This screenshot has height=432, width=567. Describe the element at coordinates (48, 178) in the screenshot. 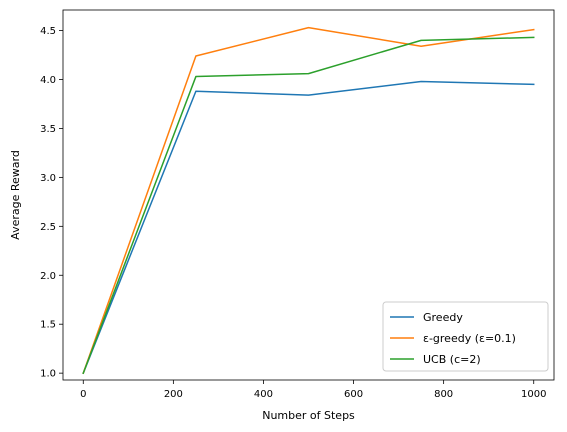

I see `y-tick-label: 3.0` at that location.